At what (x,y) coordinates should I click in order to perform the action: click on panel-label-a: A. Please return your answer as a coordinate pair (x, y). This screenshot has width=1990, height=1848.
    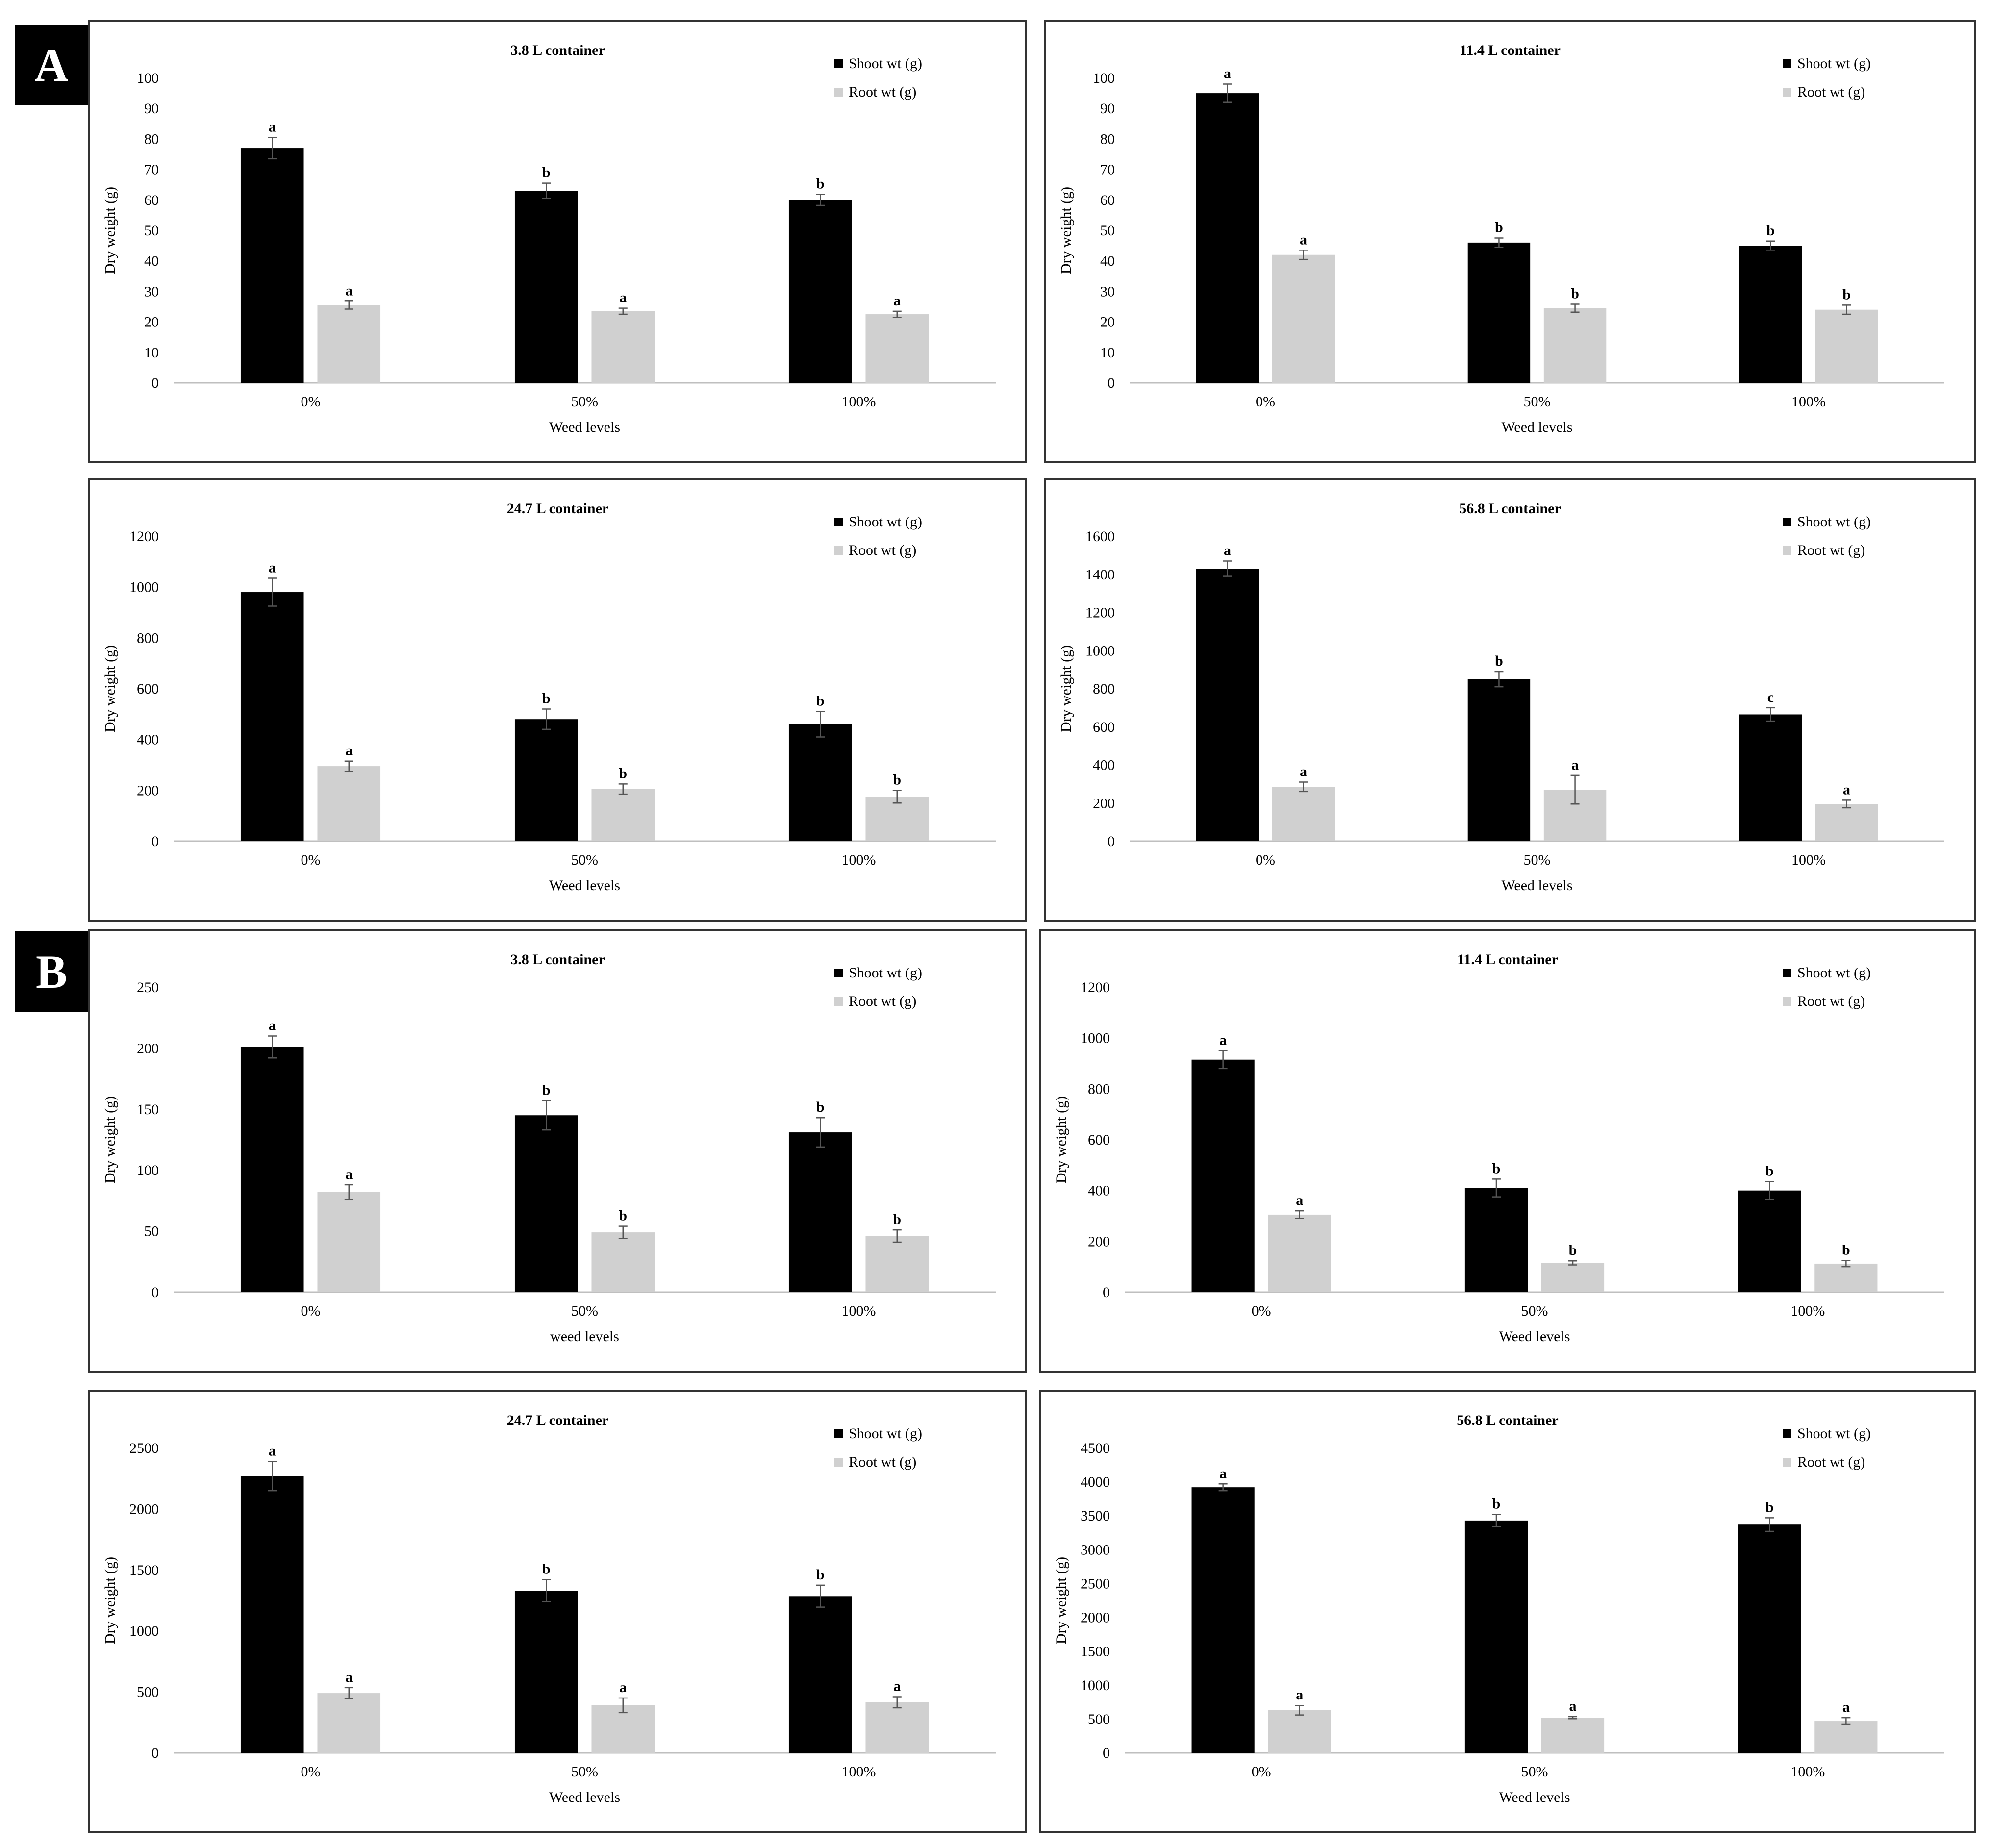
    Looking at the image, I should click on (51, 65).